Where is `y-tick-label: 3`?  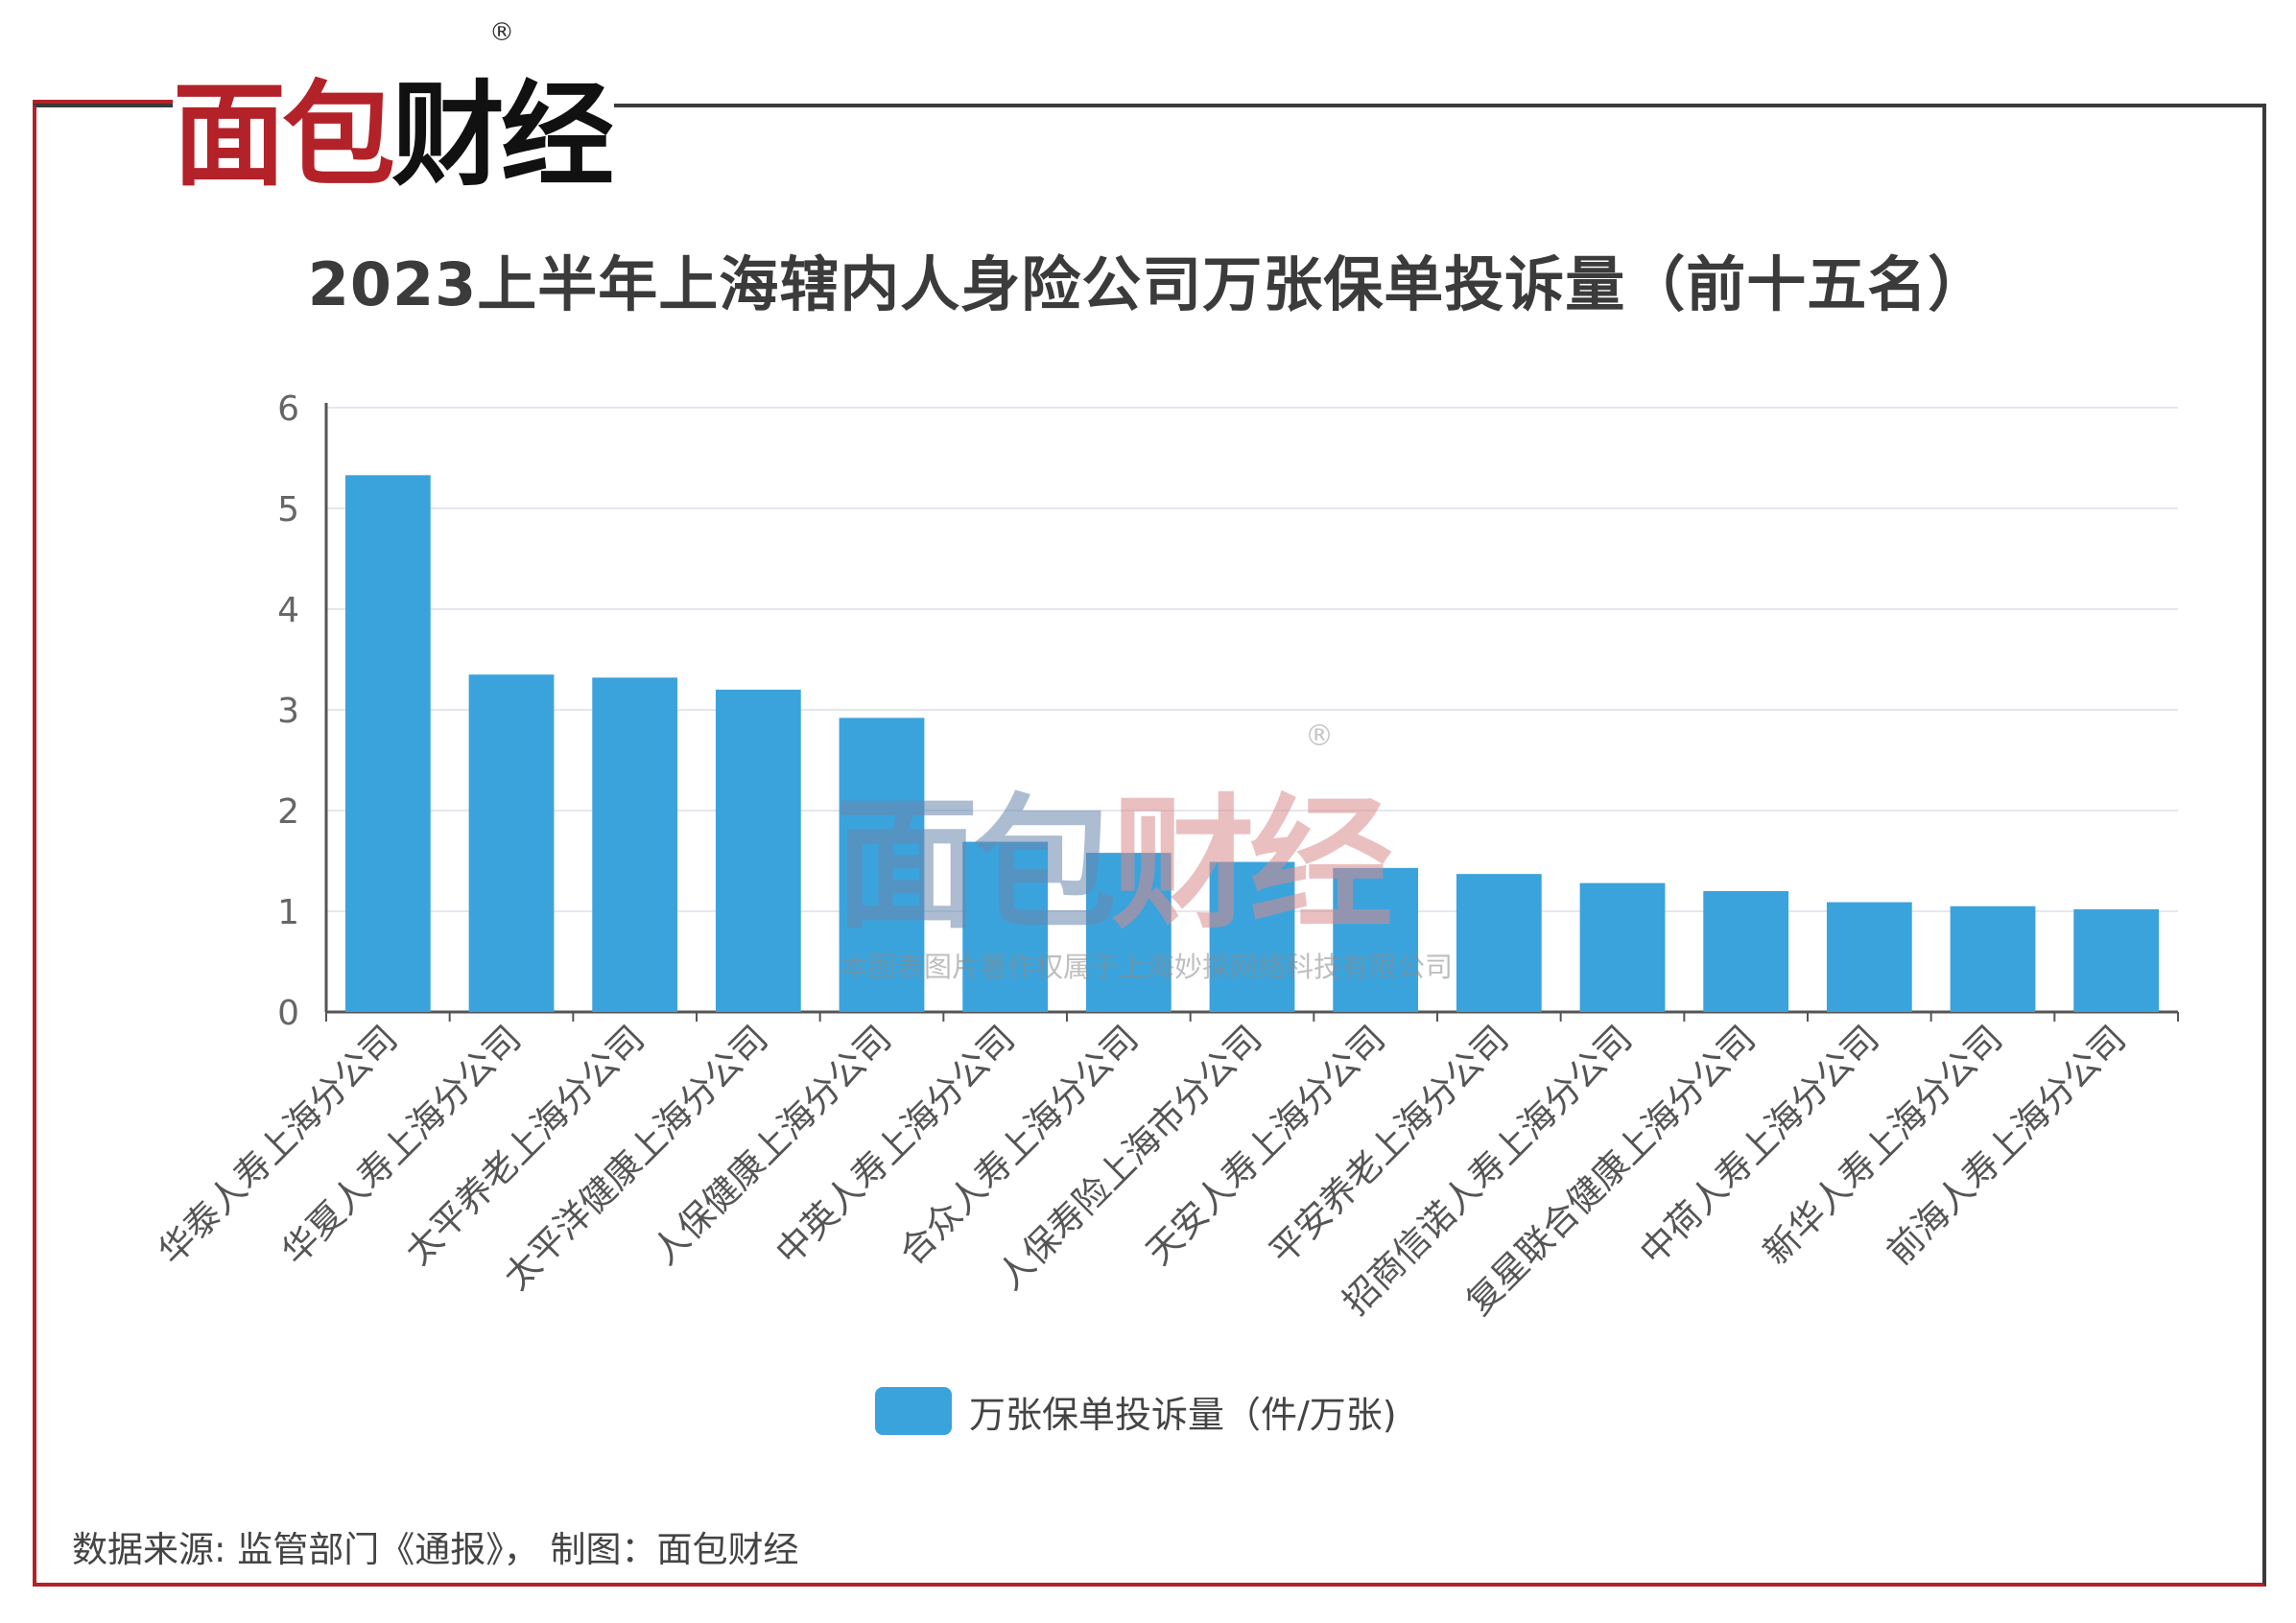
y-tick-label: 3 is located at coordinates (288, 712).